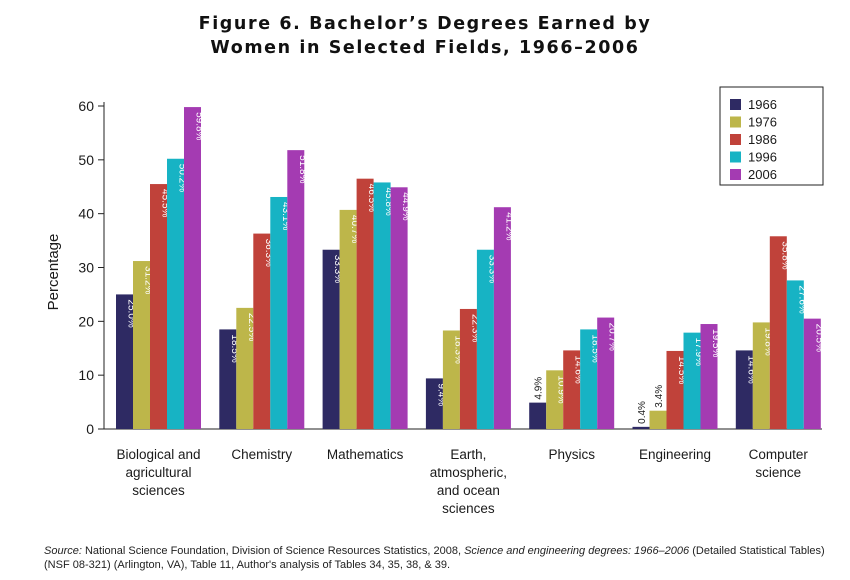  What do you see at coordinates (767, 341) in the screenshot?
I see `bar-value-label: 19.8%` at bounding box center [767, 341].